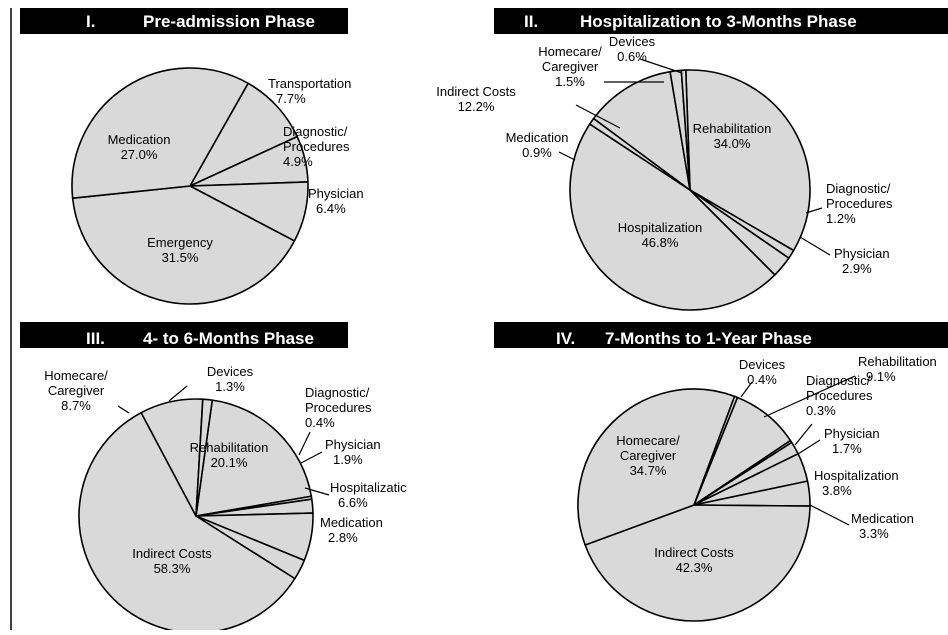  I want to click on panel-2-label-homecare-caregiver: Homecare/Caregiver 1.5%, so click(570, 66).